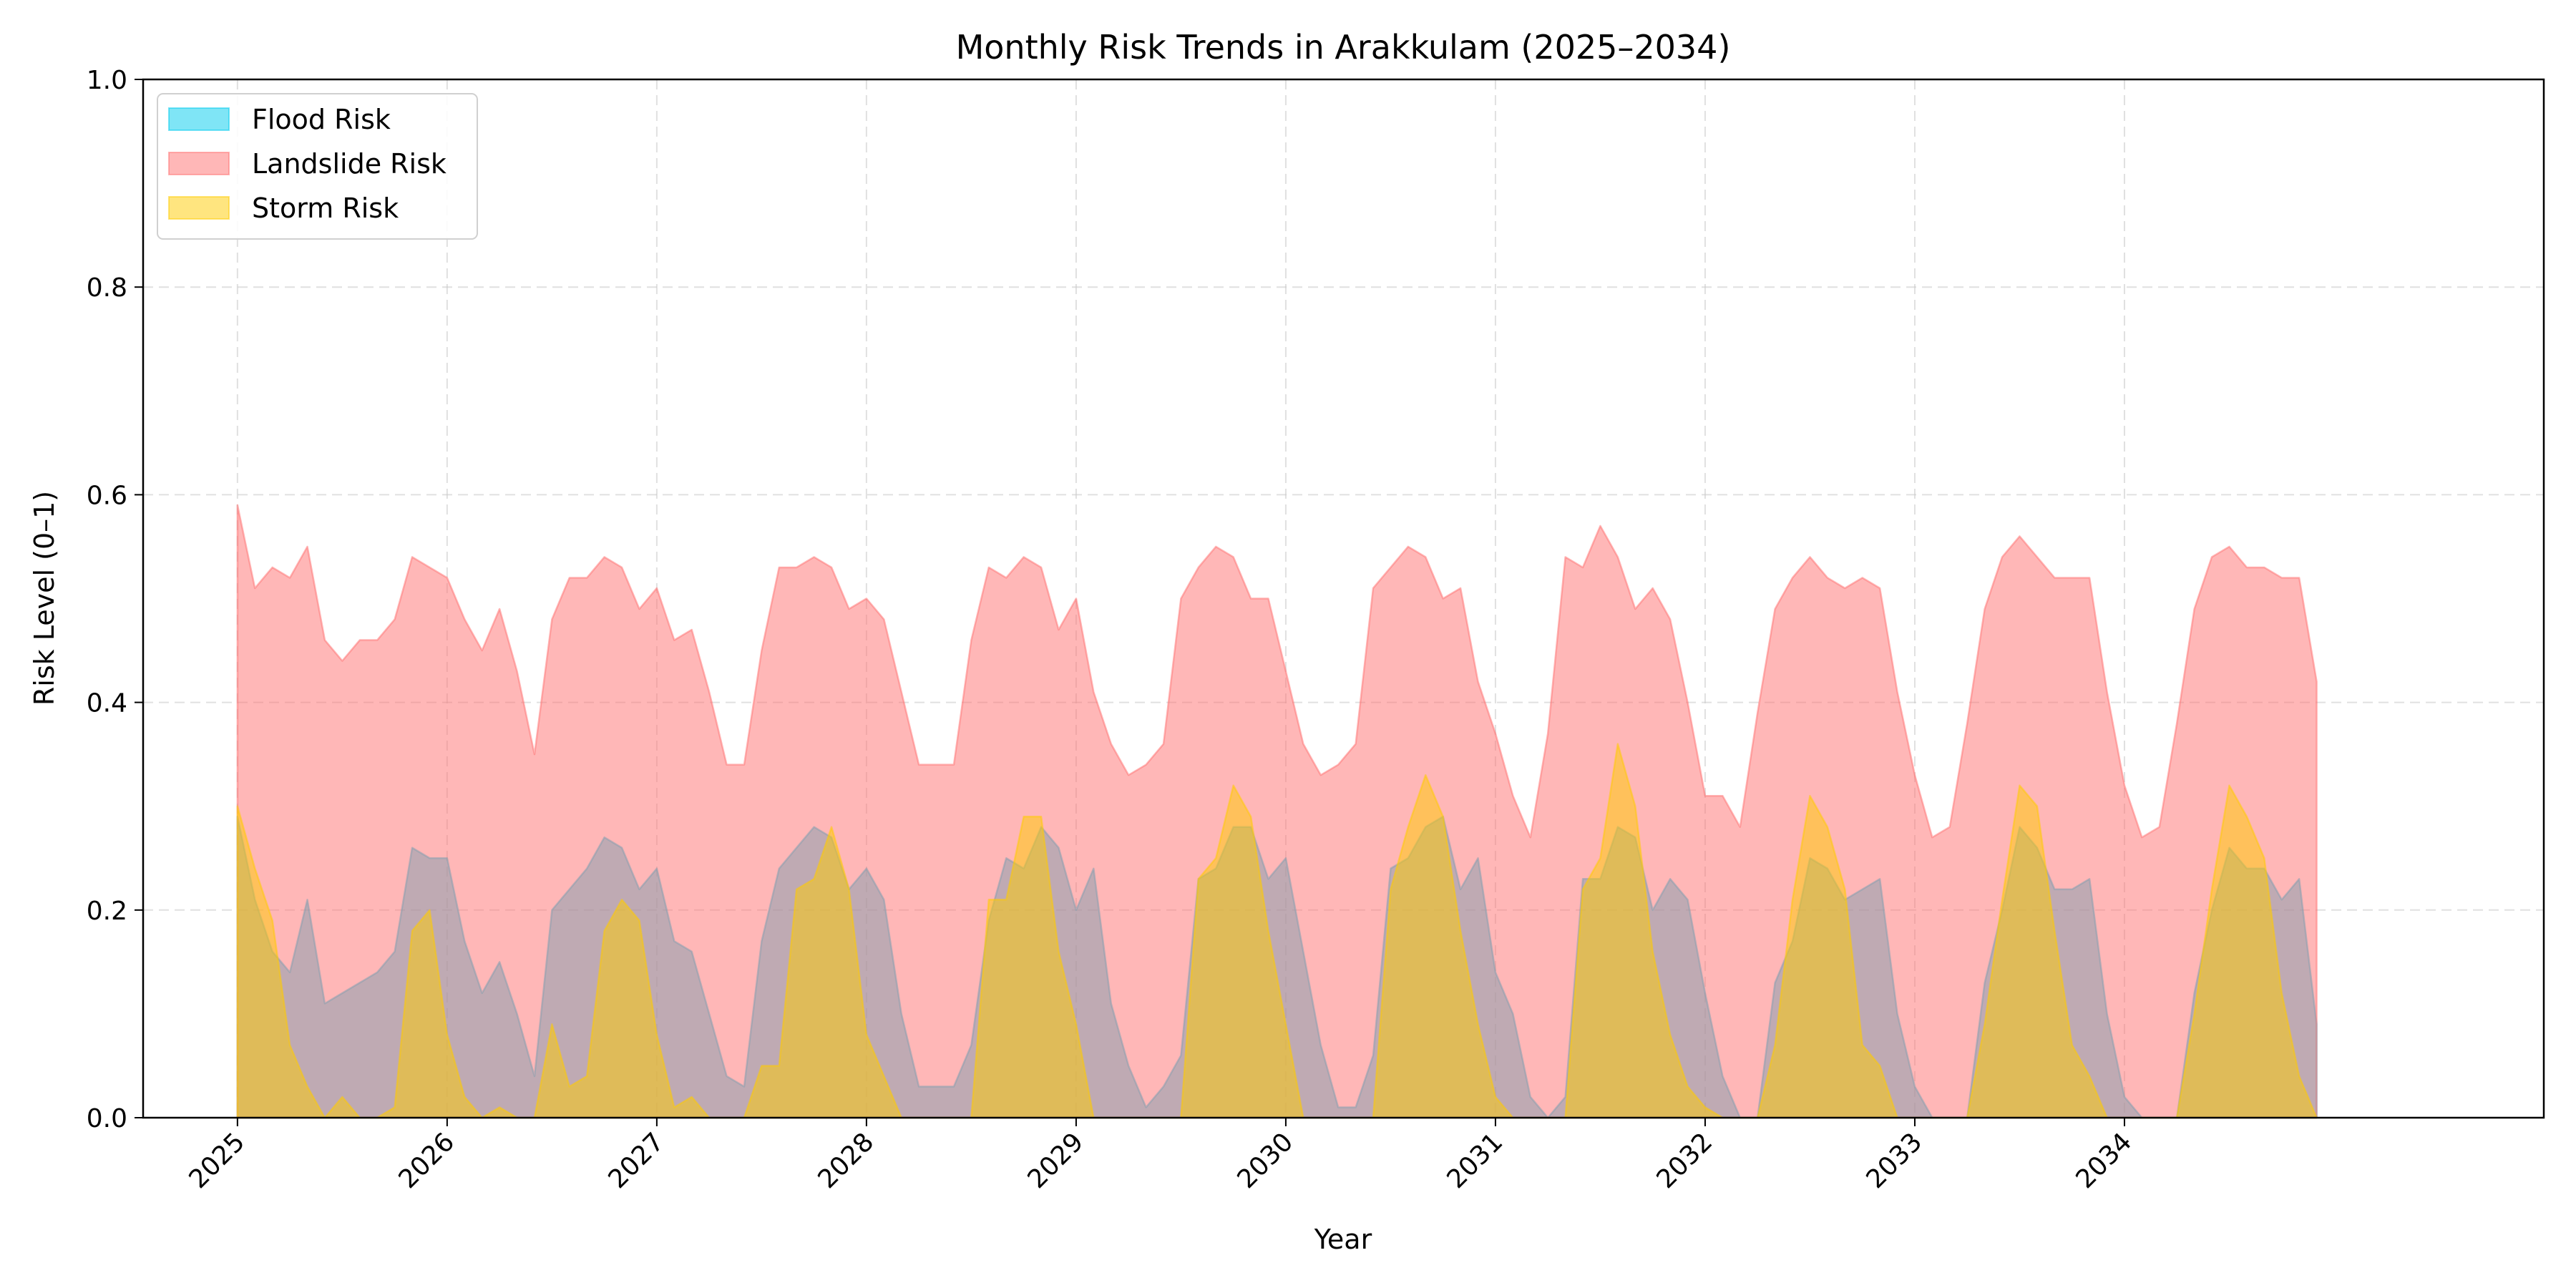 Image resolution: width=2576 pixels, height=1288 pixels. What do you see at coordinates (107, 911) in the screenshot?
I see `y-tick-label: 0.2` at bounding box center [107, 911].